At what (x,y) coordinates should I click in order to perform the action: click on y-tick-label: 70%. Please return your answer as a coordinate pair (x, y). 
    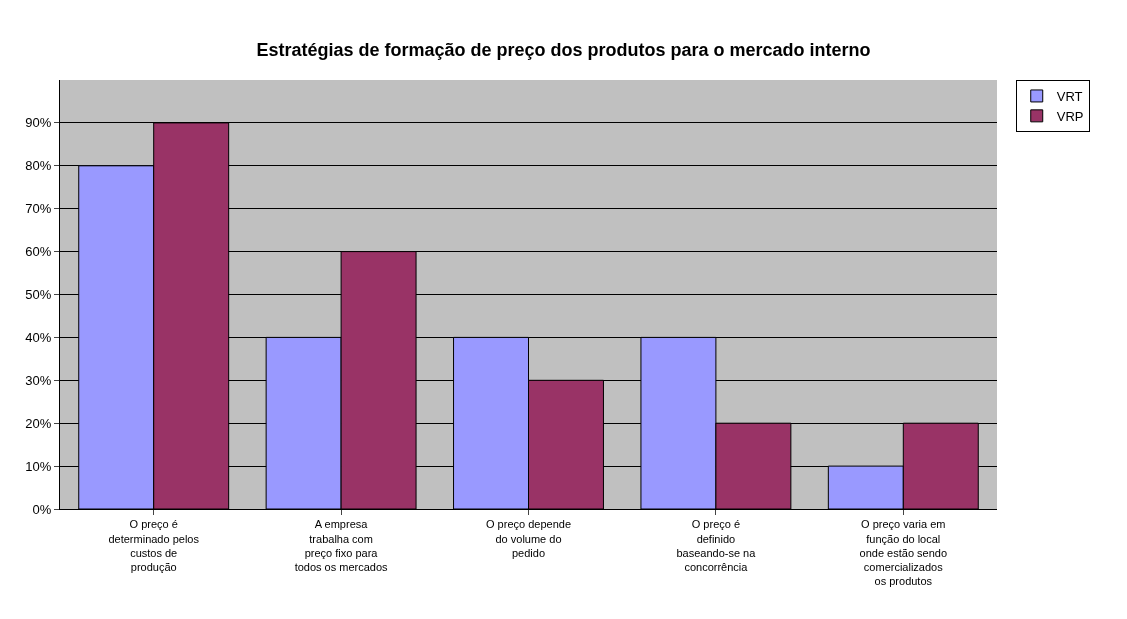
    Looking at the image, I should click on (38, 209).